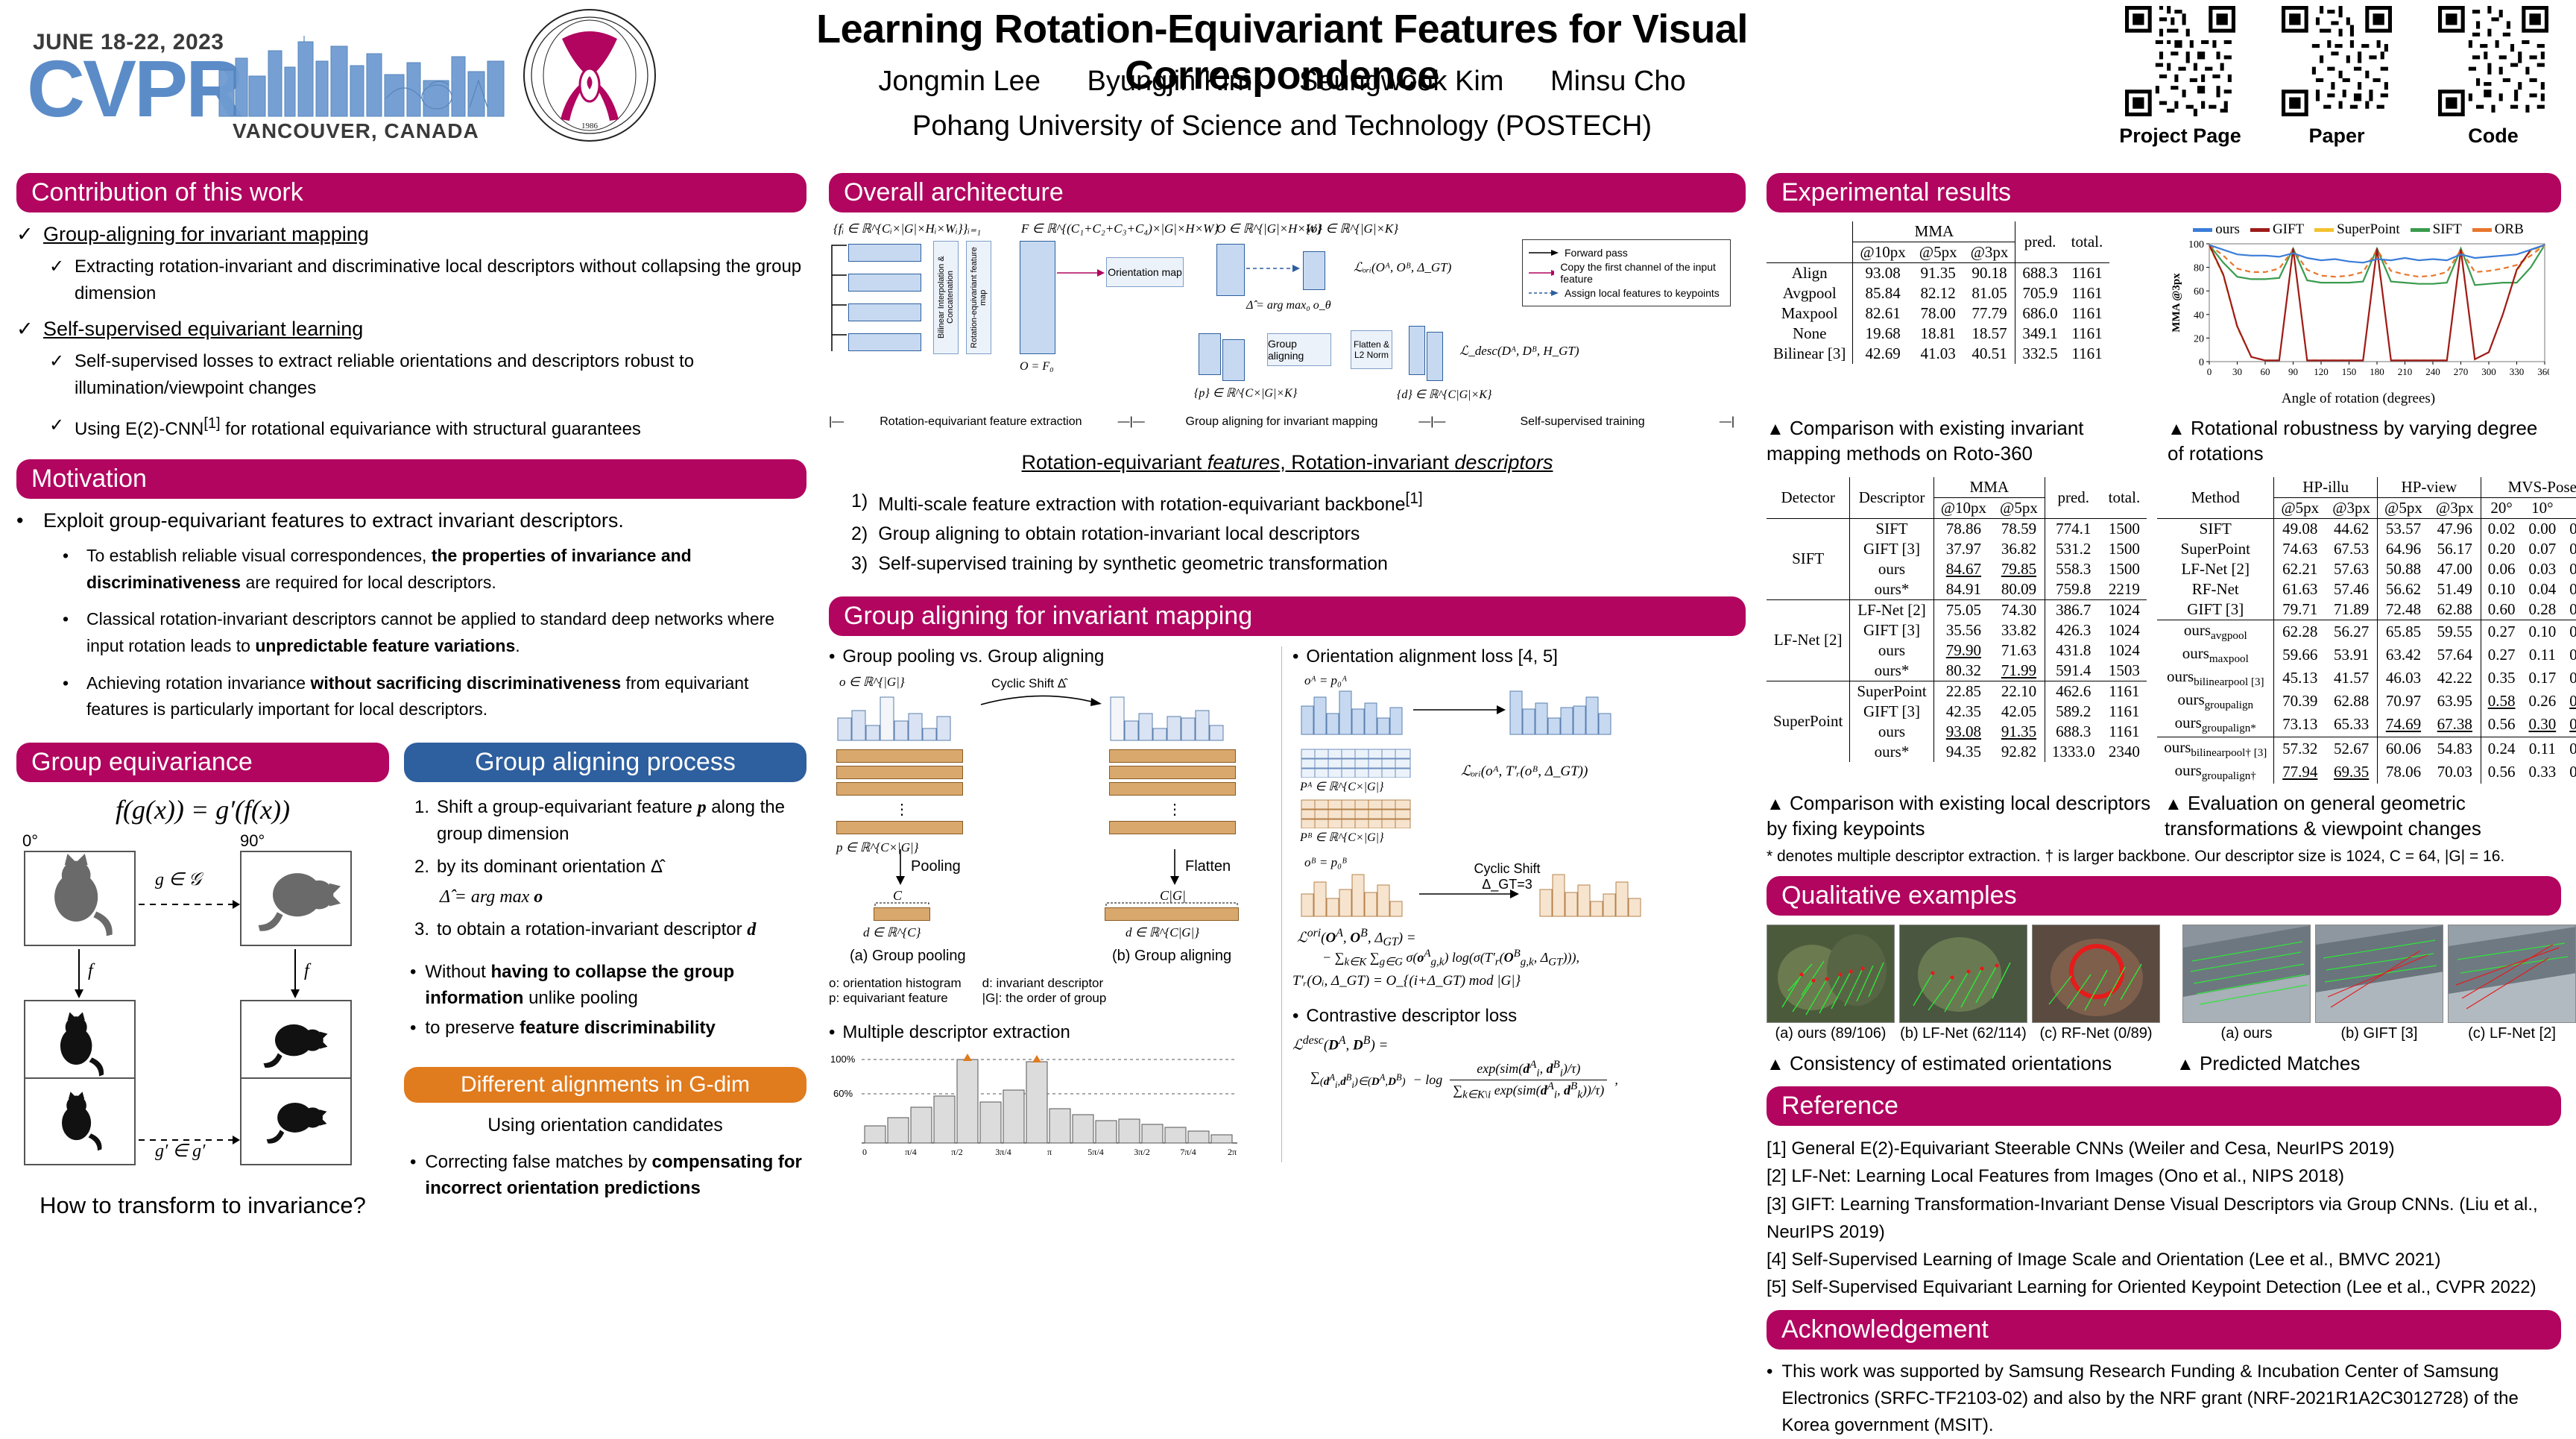  I want to click on list-item: 2. by its dominant orientation Δ̂, so click(610, 867).